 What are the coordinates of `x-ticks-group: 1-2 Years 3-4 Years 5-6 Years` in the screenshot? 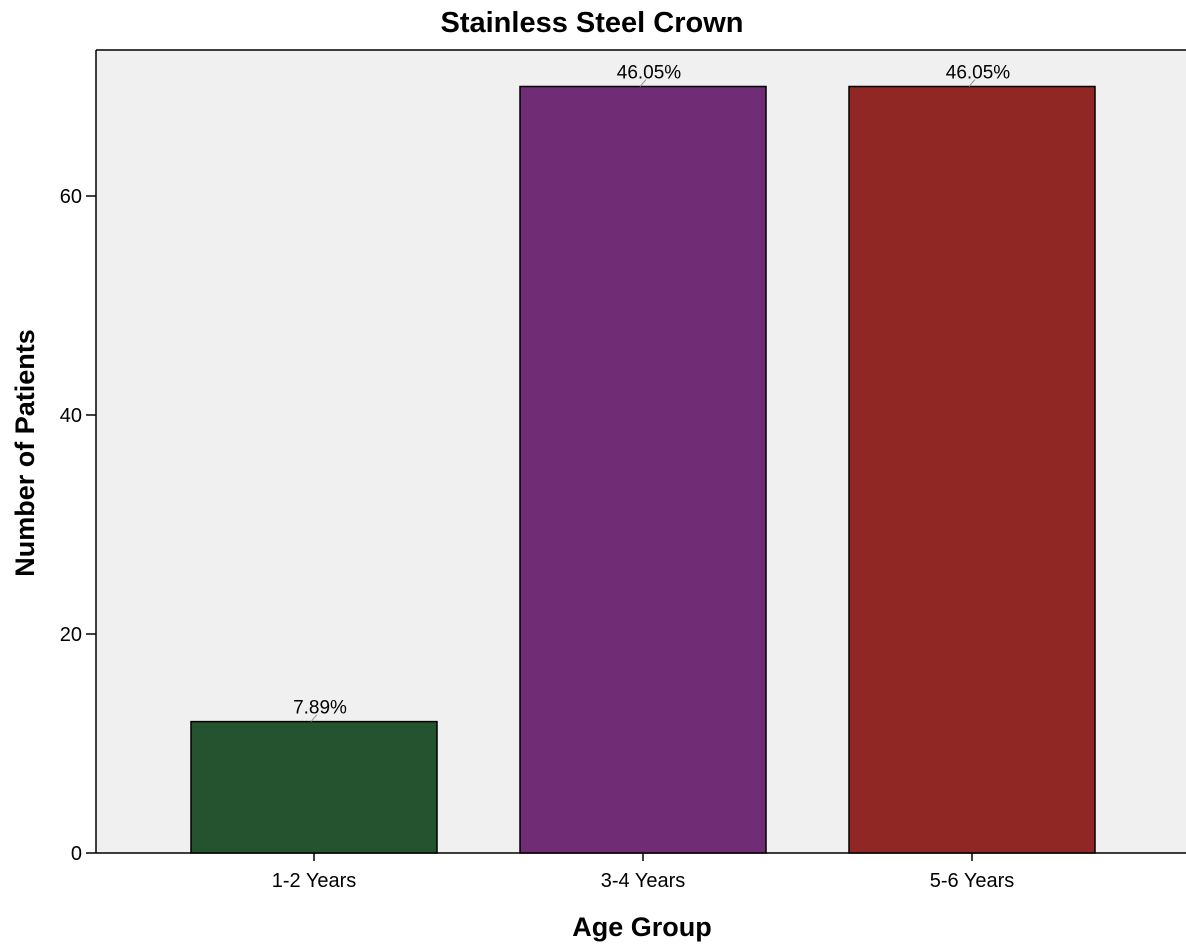 It's located at (643, 872).